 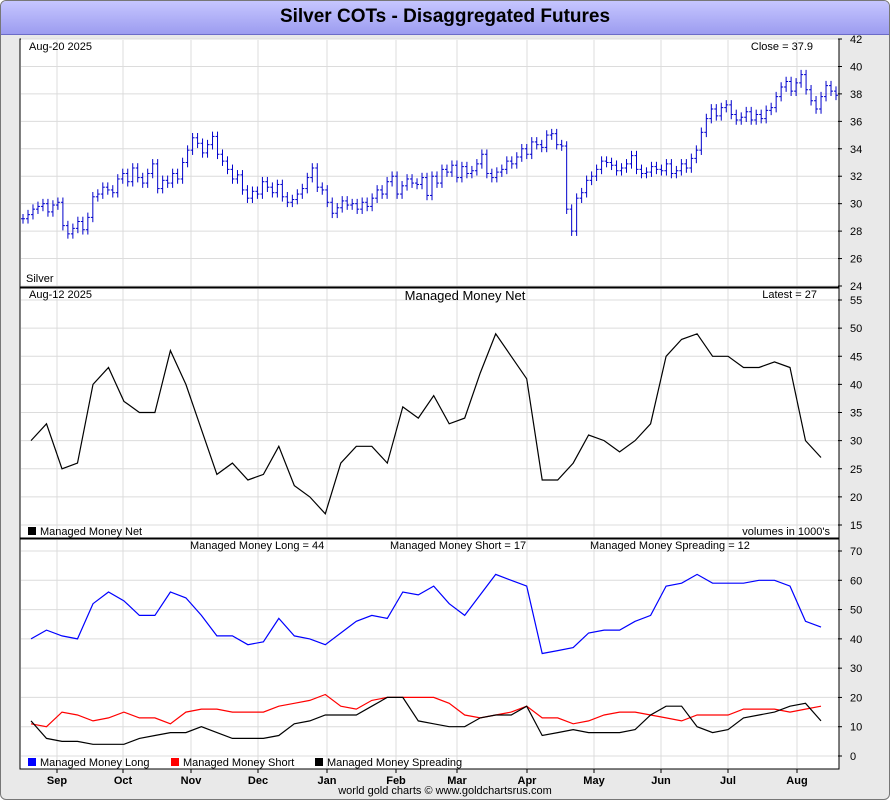 I want to click on y-tick-label: 35, so click(x=856, y=414).